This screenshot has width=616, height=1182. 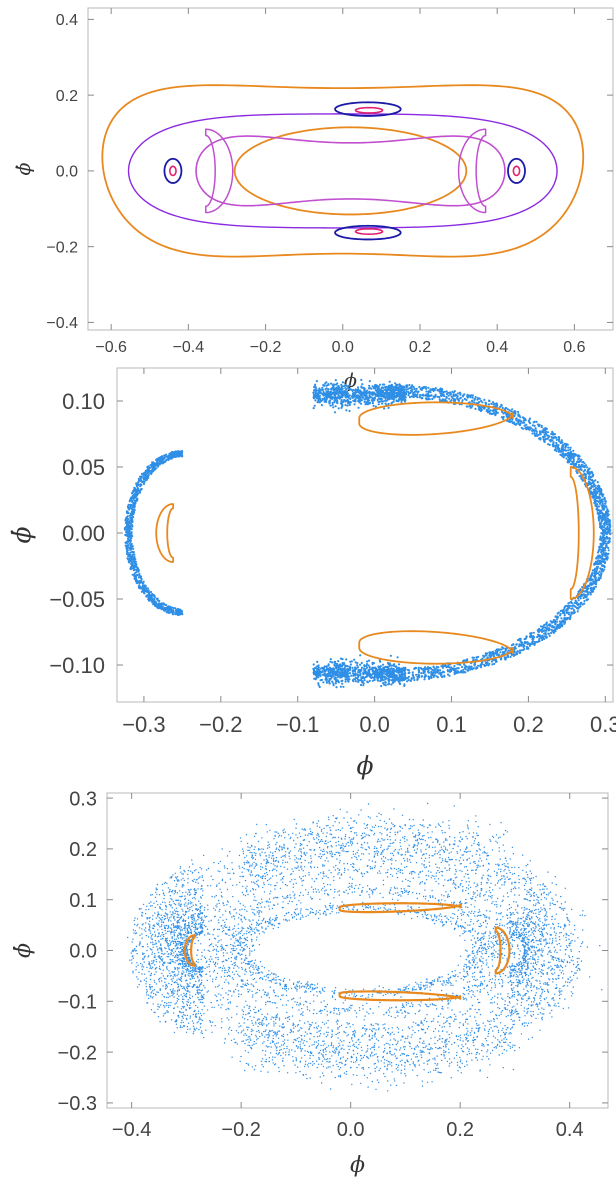 I want to click on x-tick-label: 0.2, so click(x=460, y=1130).